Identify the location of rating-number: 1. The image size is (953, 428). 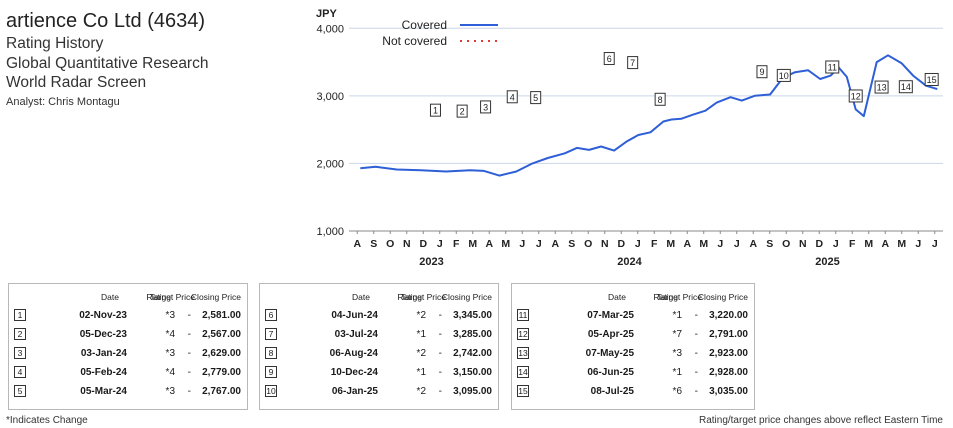
(20, 315).